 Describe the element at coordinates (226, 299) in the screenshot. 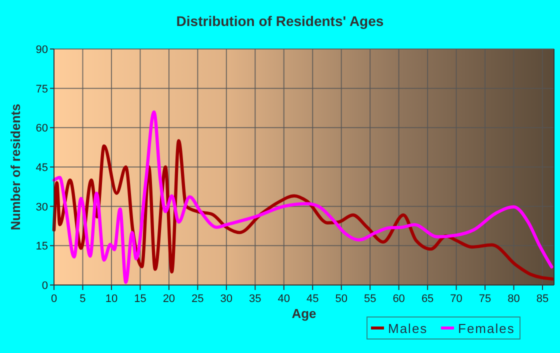

I see `x-tick-label: 30` at that location.